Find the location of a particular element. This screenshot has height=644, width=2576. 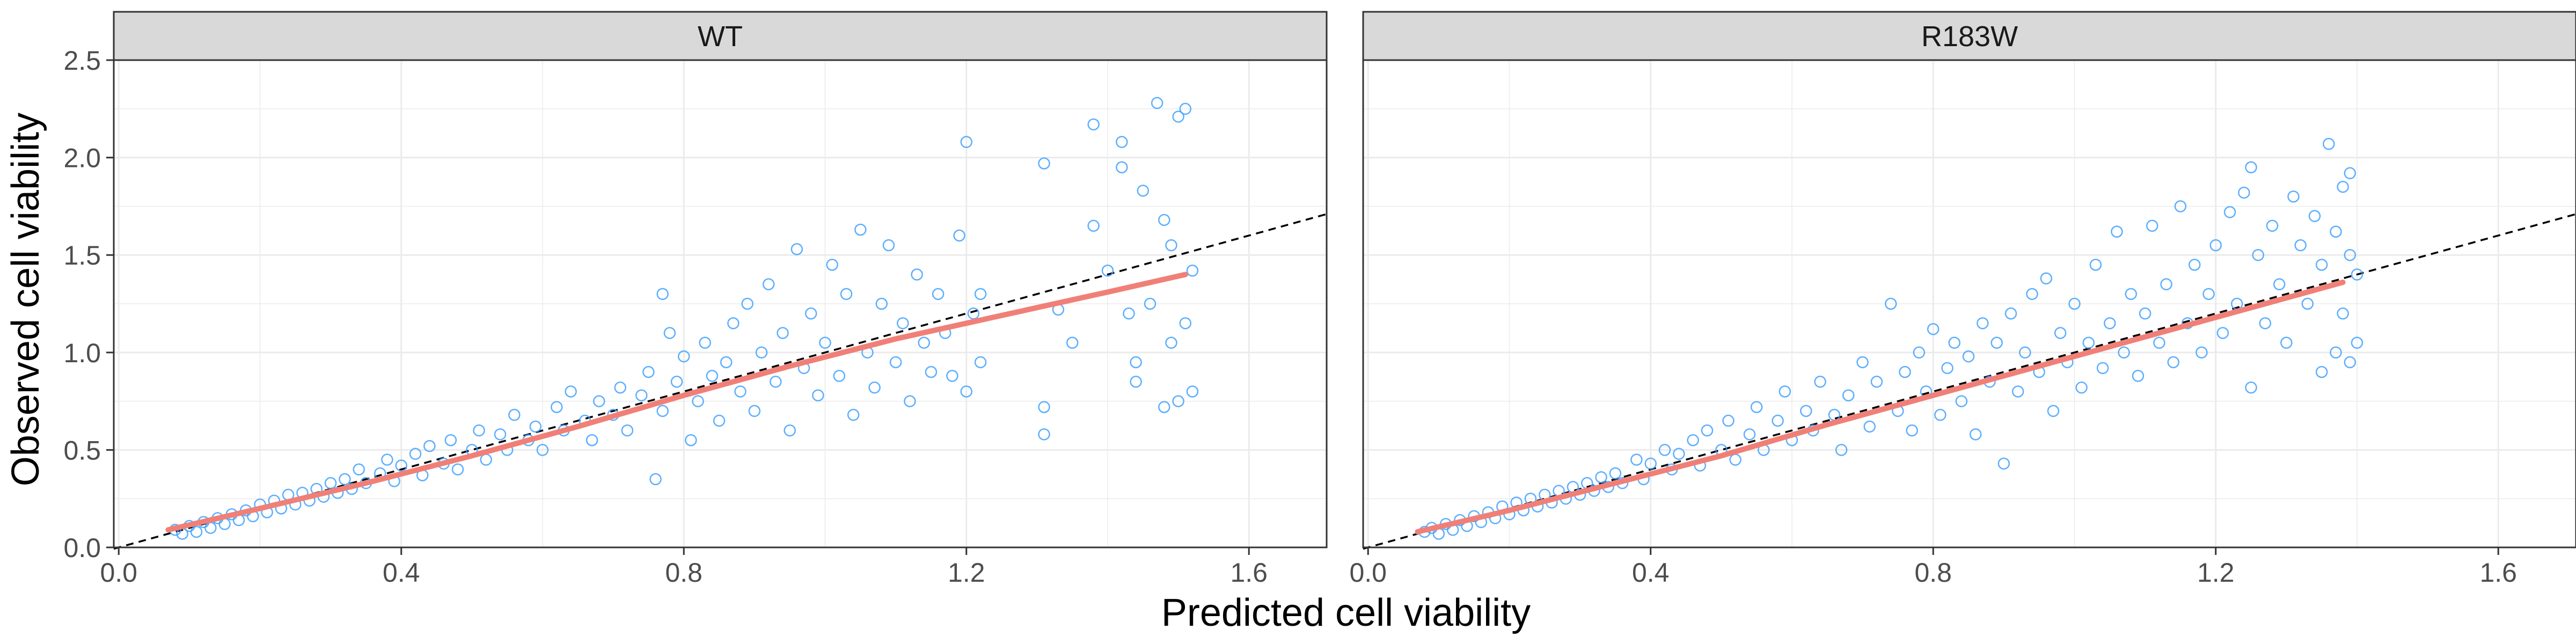

x-tick-label: 1.6 is located at coordinates (2498, 573).